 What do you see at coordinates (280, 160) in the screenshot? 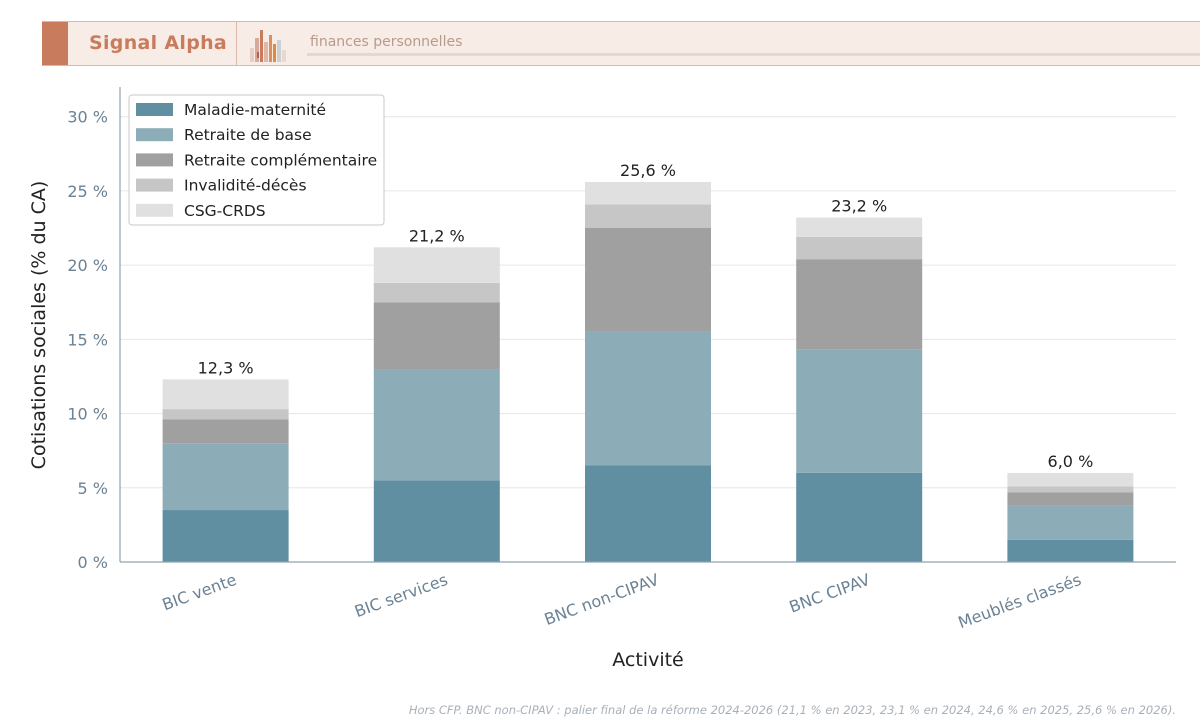
I see `legend-label: Retraite complémentaire` at bounding box center [280, 160].